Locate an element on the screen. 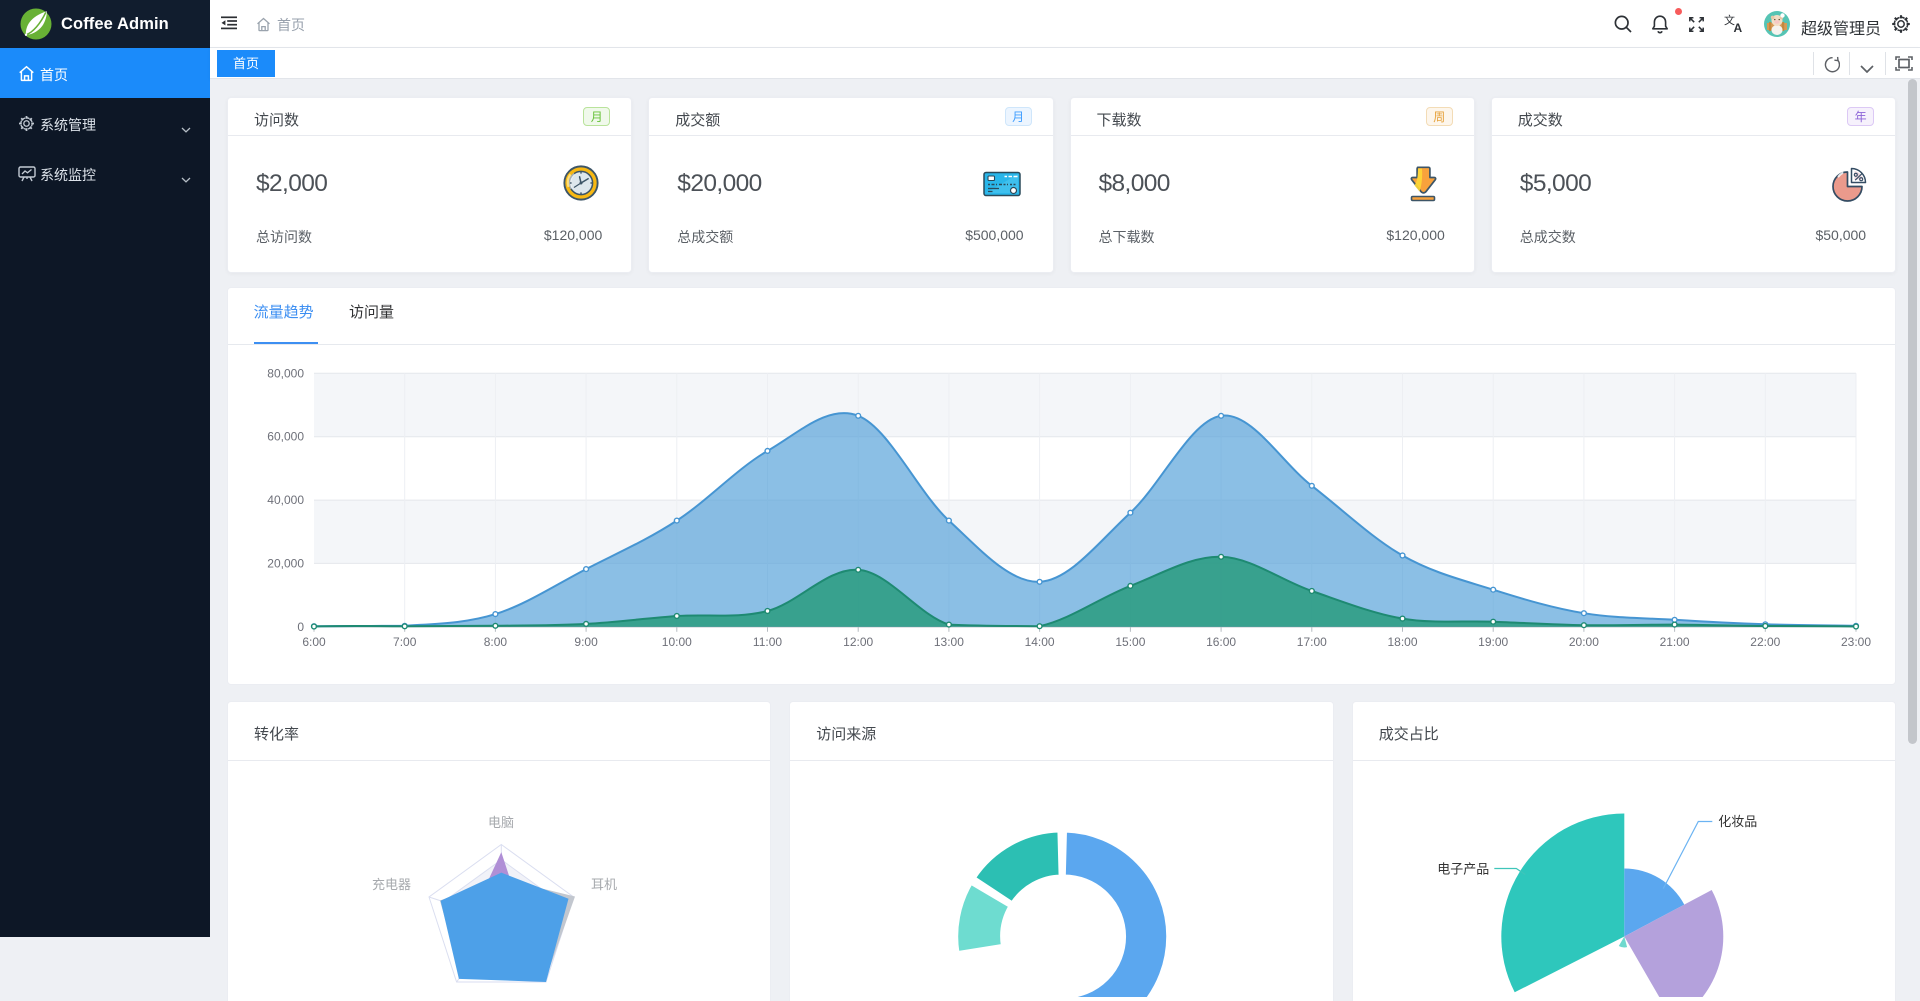 The height and width of the screenshot is (1001, 1920). svg-text: 21:00 is located at coordinates (1675, 642).